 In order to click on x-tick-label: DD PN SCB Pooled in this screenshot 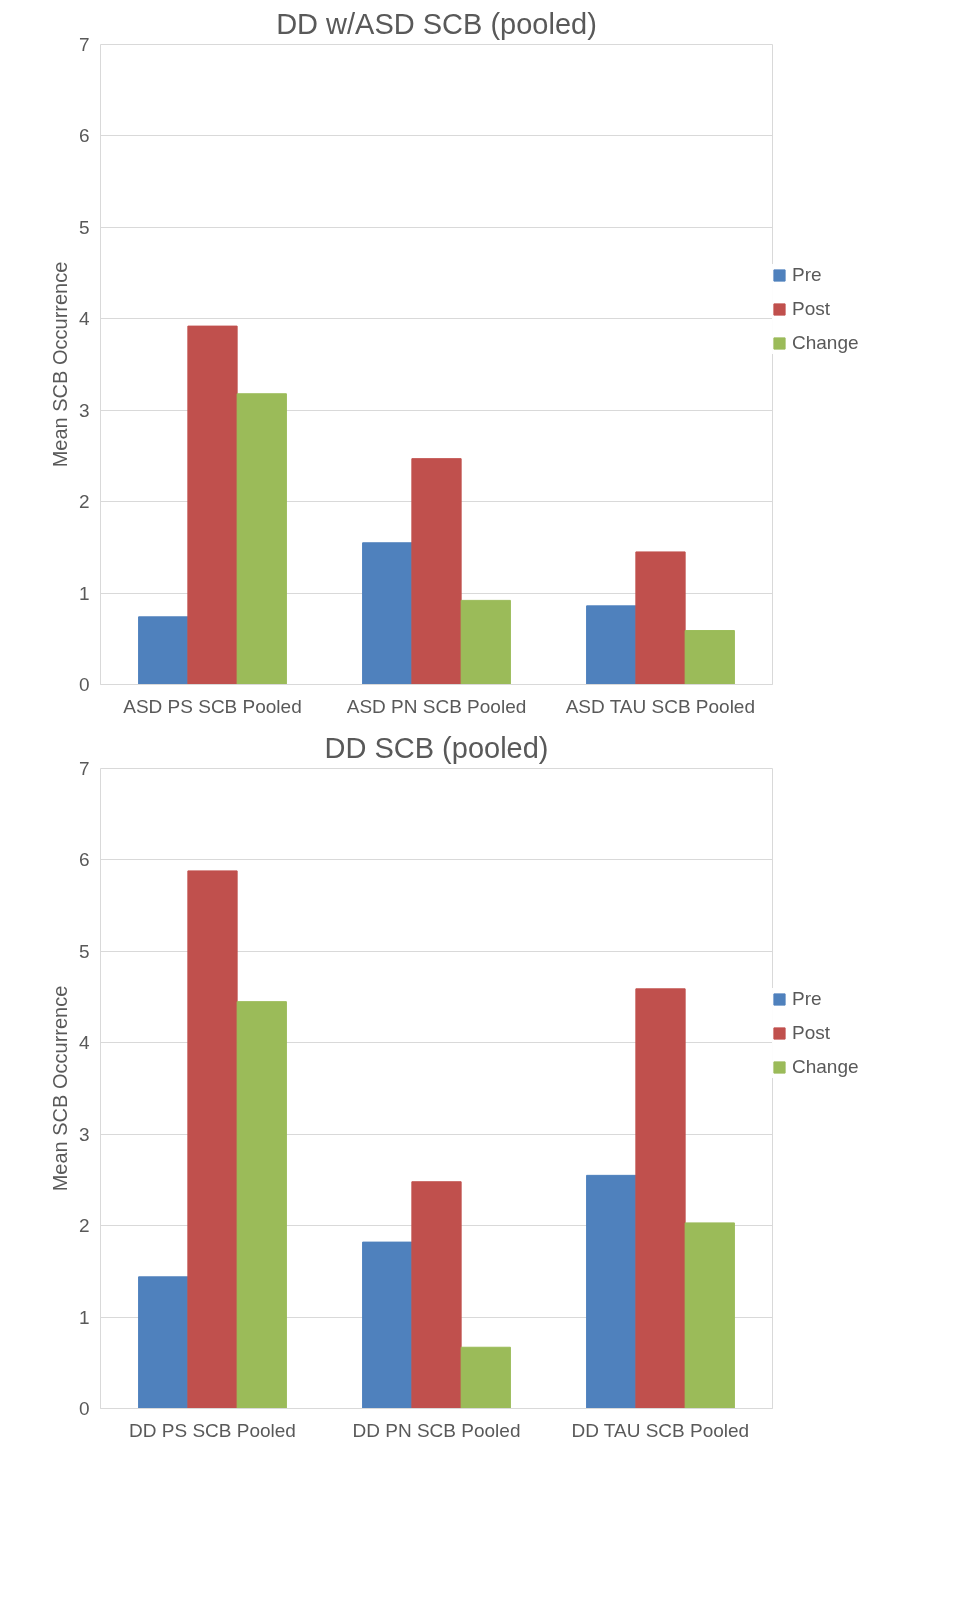, I will do `click(436, 1430)`.